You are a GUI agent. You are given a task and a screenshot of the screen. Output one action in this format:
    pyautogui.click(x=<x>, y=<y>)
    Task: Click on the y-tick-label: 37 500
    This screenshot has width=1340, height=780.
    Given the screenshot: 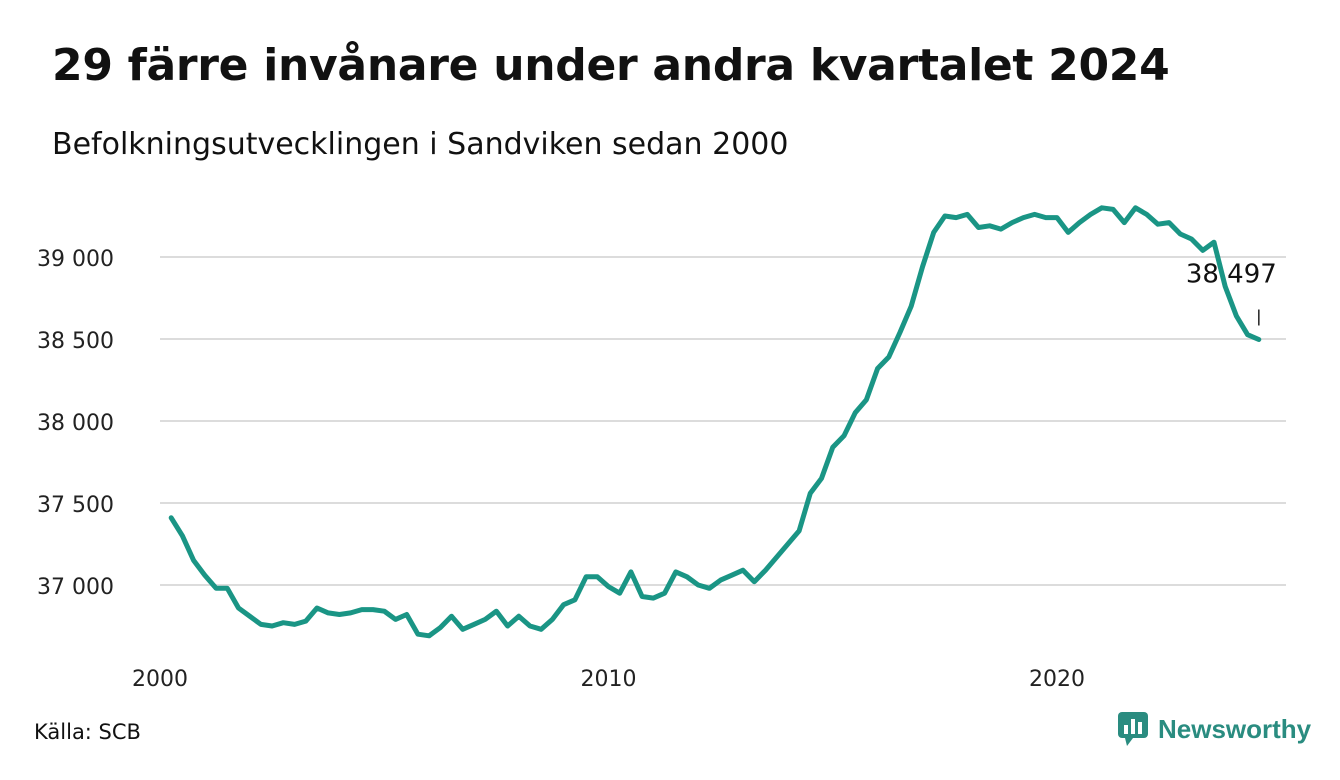 What is the action you would take?
    pyautogui.click(x=75, y=505)
    